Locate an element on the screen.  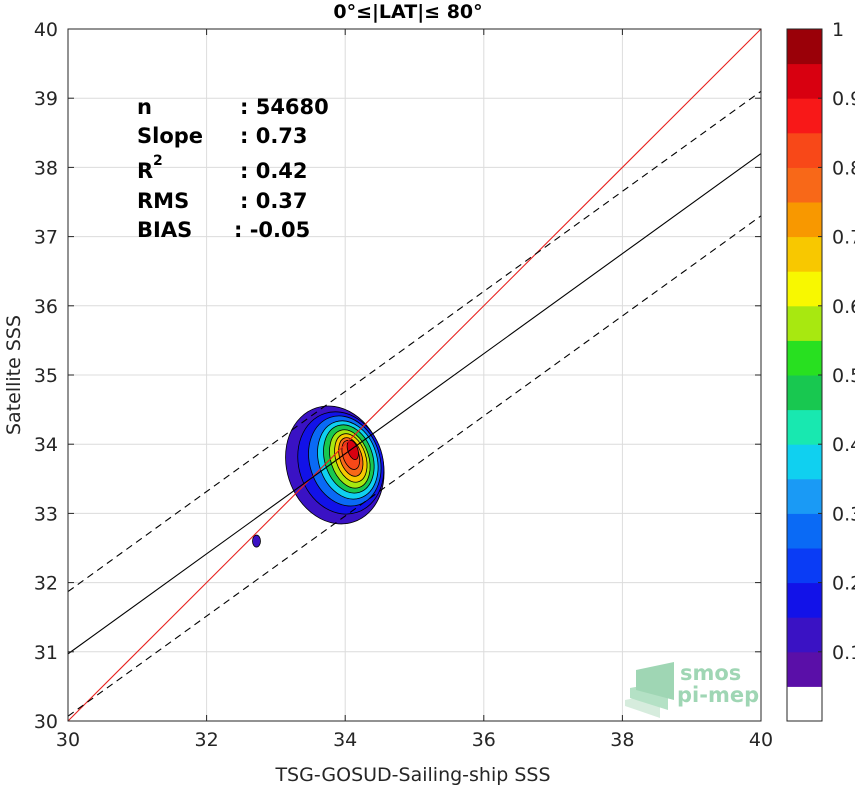
colorbar-tick-label: 0.7 is located at coordinates (843, 238).